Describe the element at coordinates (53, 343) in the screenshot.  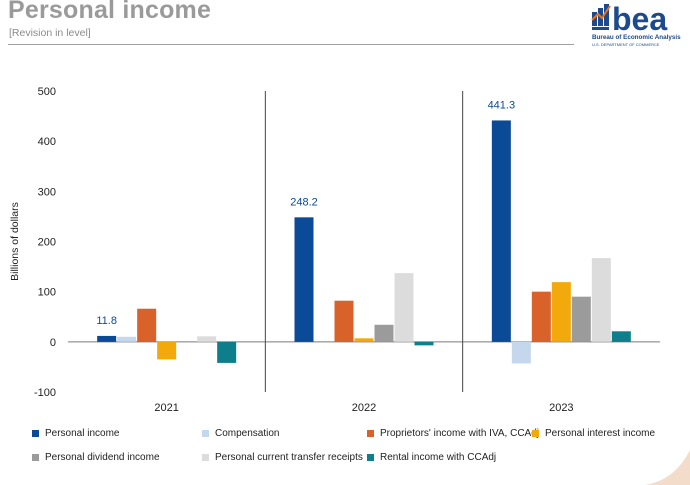
I see `y-tick-label: 0` at that location.